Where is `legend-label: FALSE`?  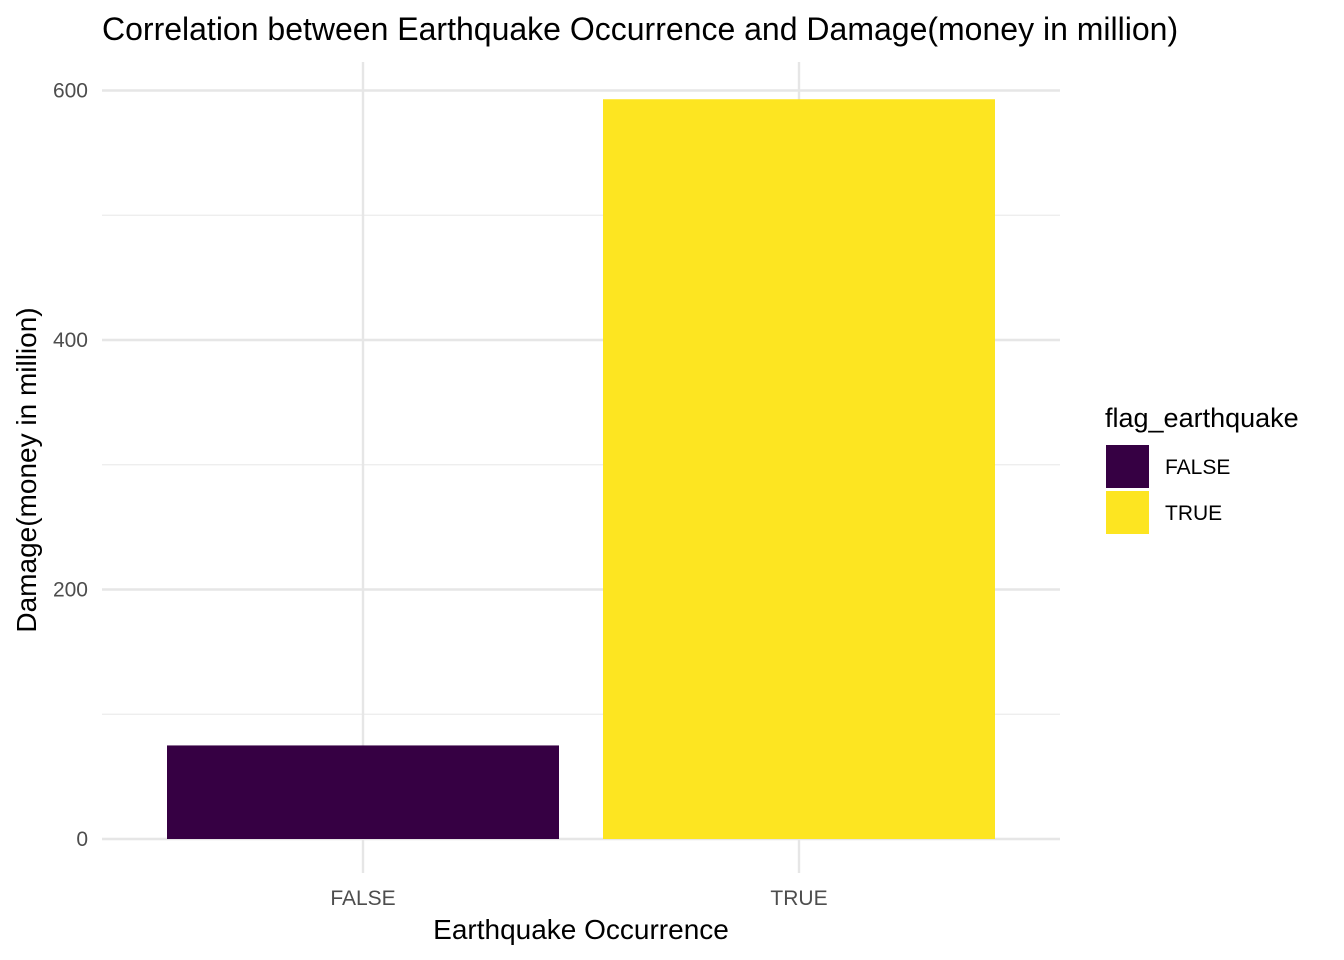
legend-label: FALSE is located at coordinates (1197, 467).